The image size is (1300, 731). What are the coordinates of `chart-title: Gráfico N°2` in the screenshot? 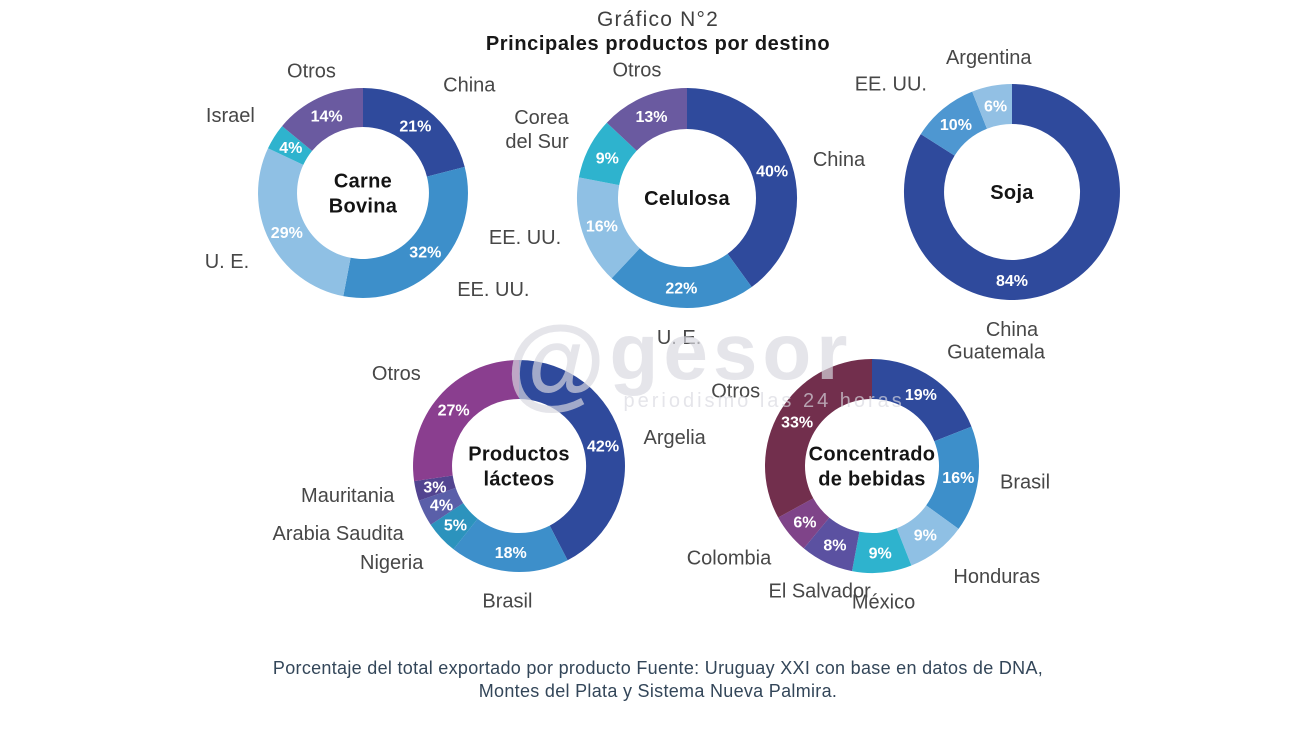 It's located at (658, 19).